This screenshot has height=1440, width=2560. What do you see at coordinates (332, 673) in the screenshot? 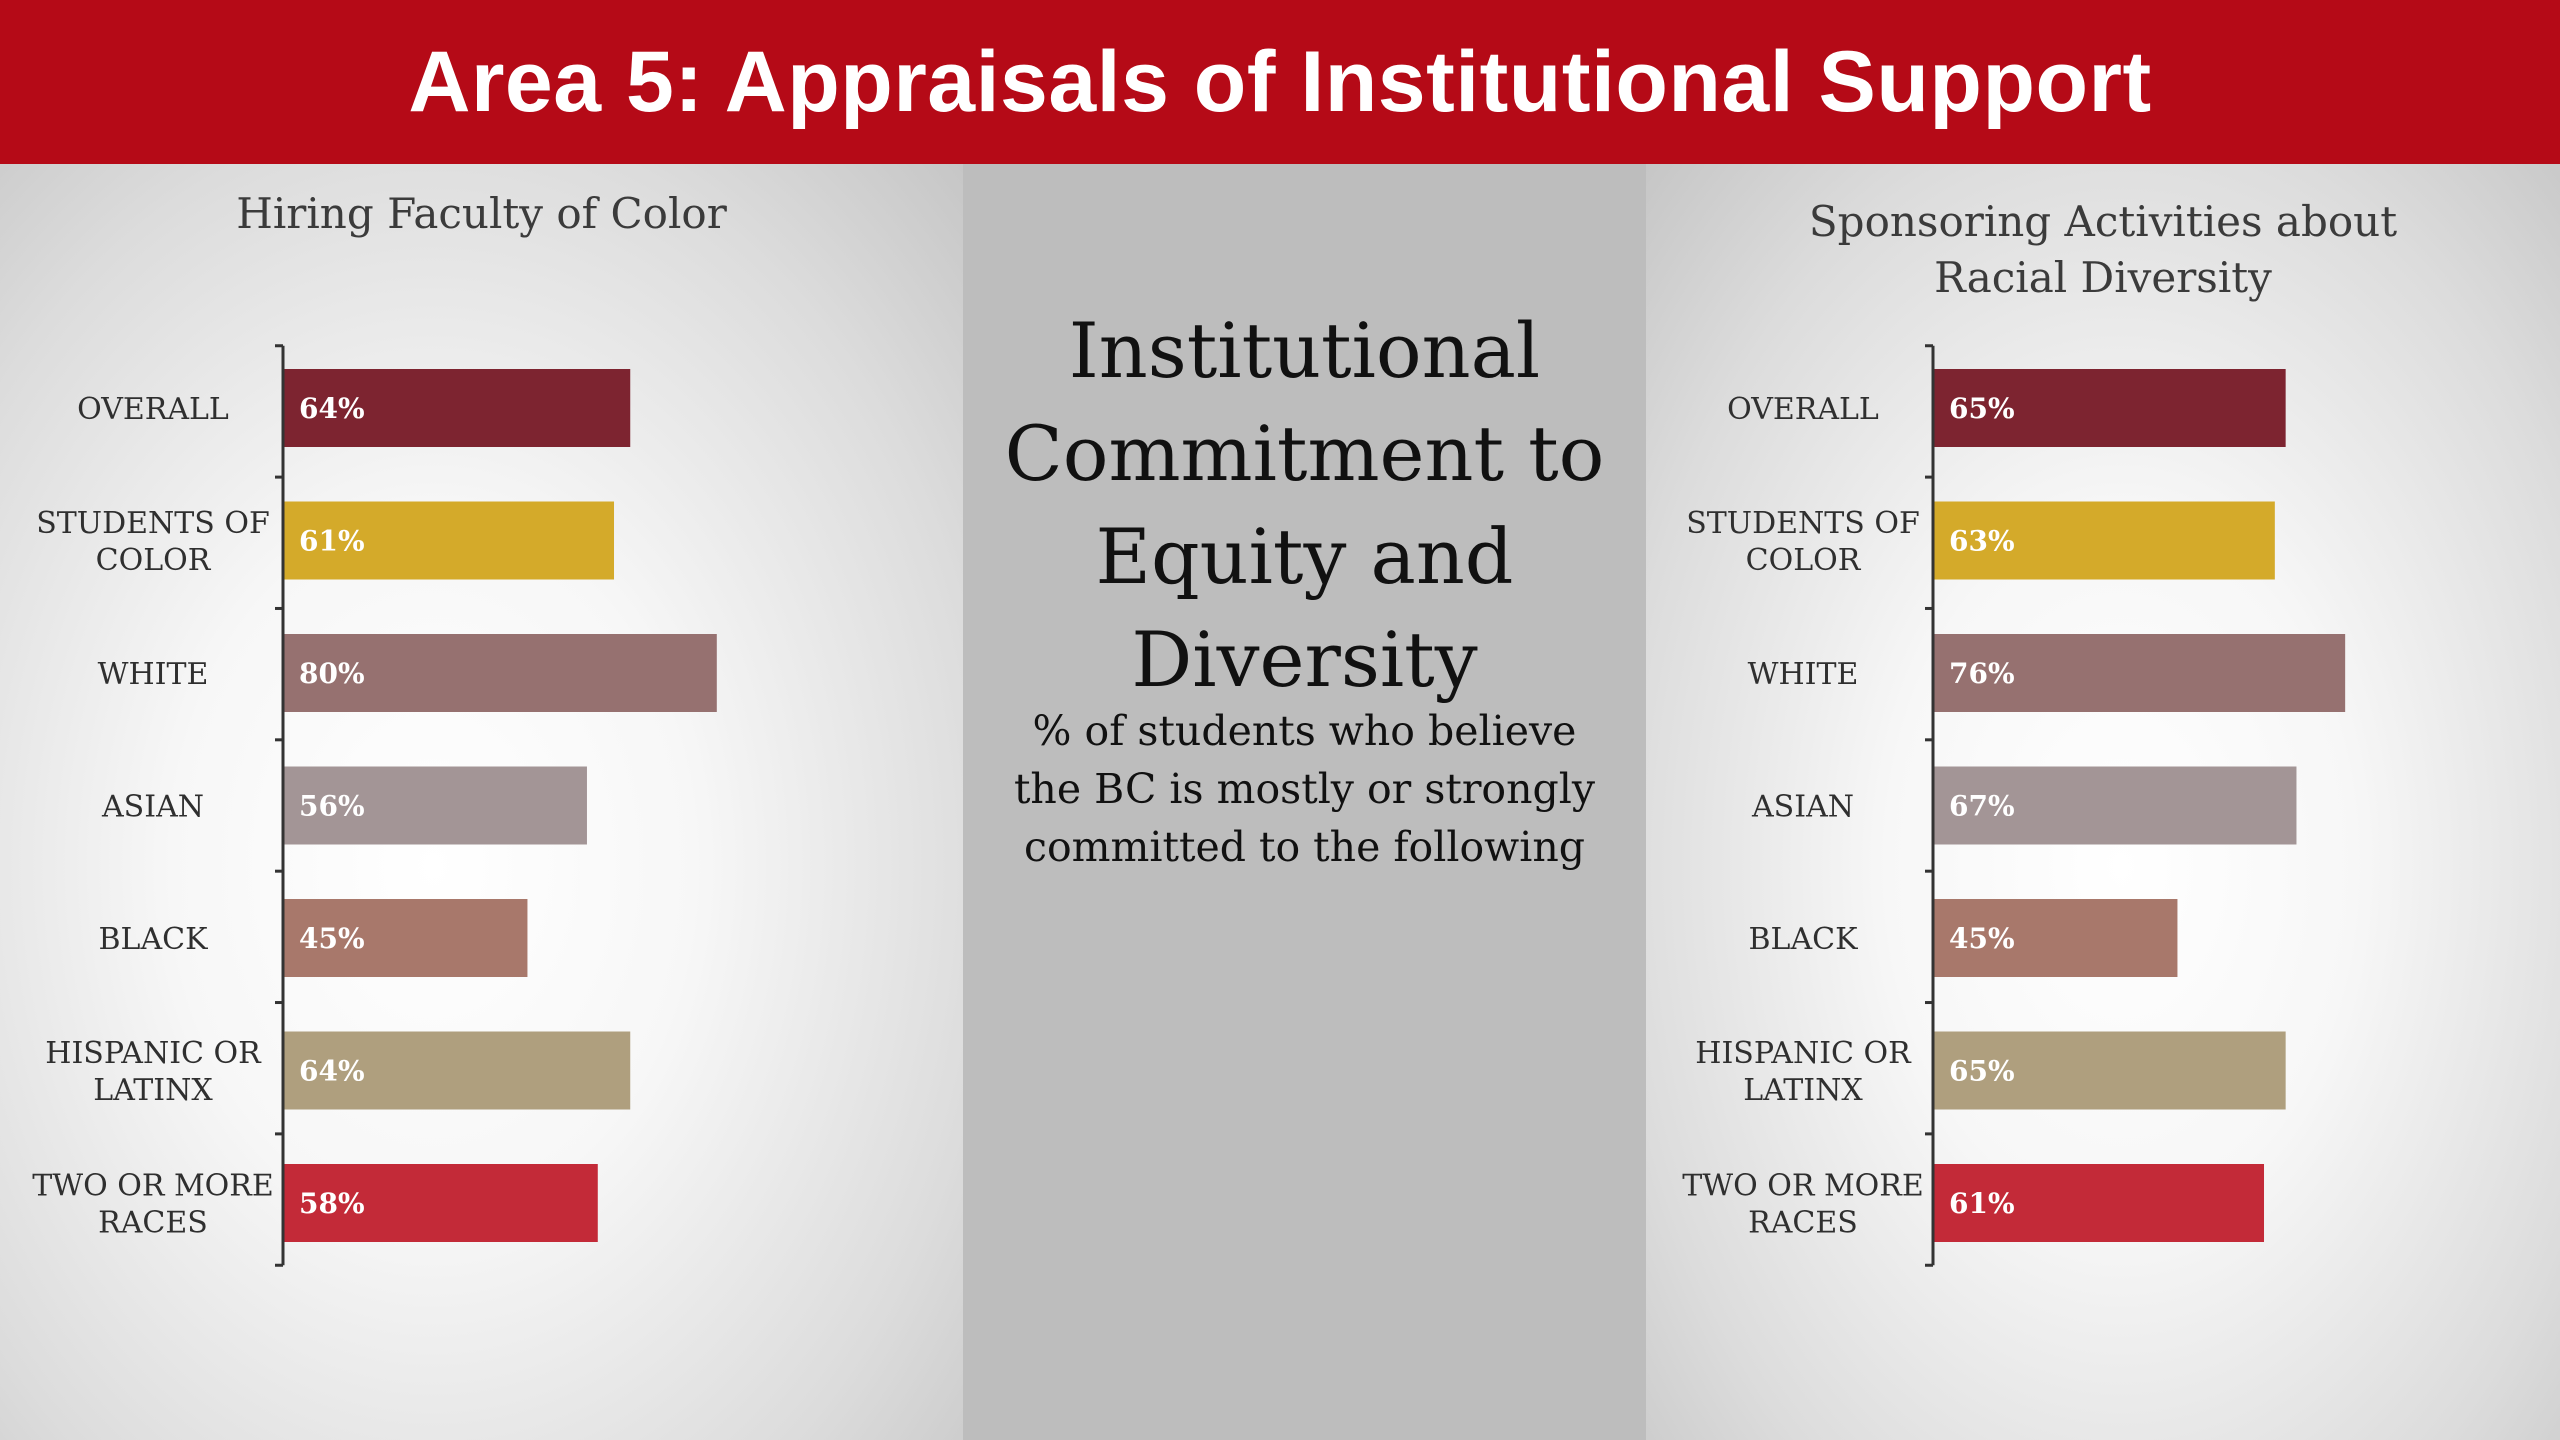
I see `bar-value-label: 80%` at bounding box center [332, 673].